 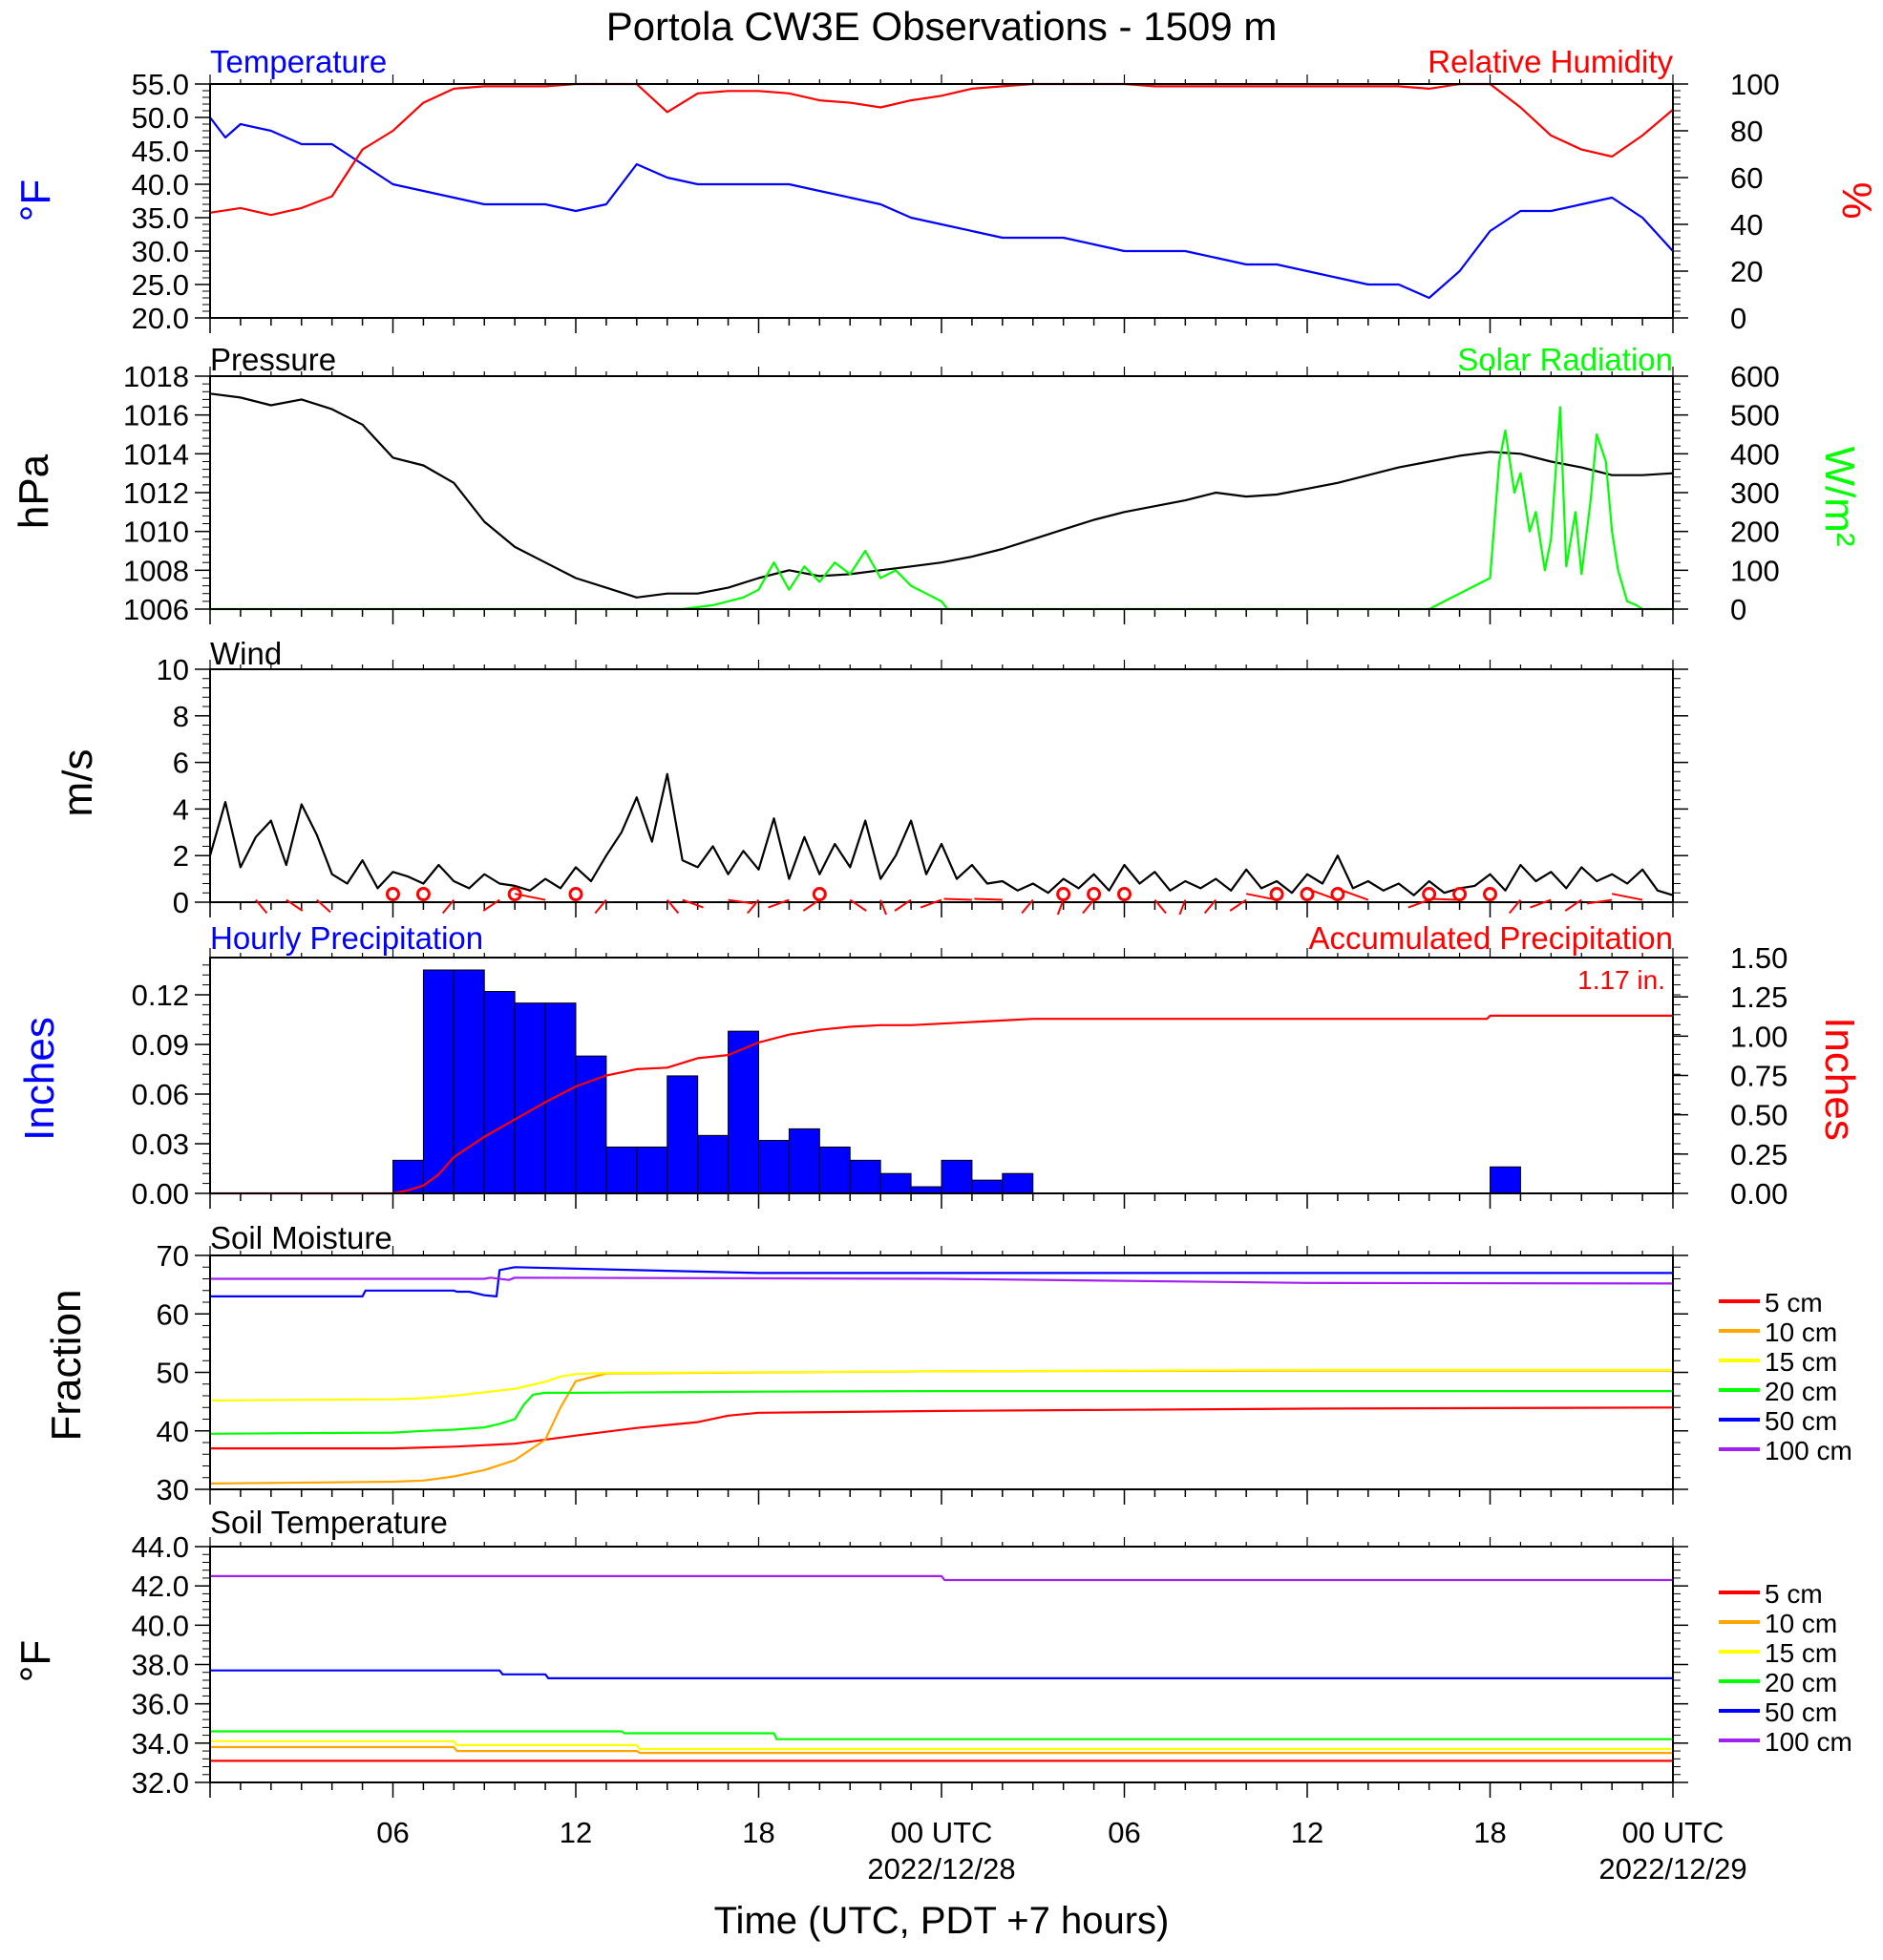 I want to click on y-tick-label-right: 0.00, so click(x=1759, y=1194).